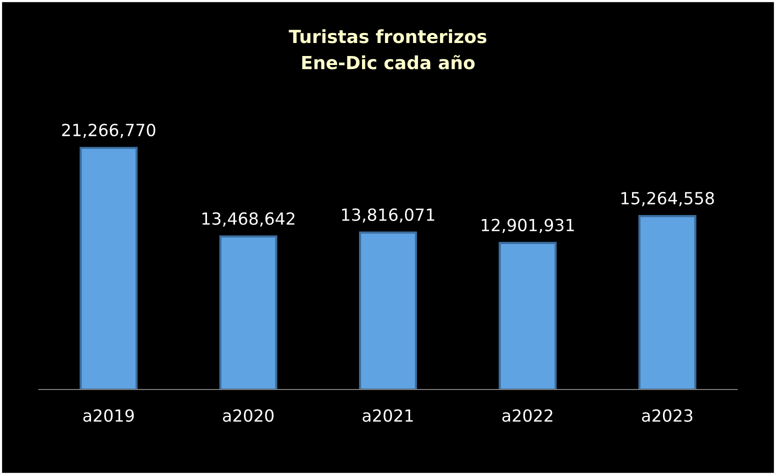 The height and width of the screenshot is (475, 776). What do you see at coordinates (387, 415) in the screenshot?
I see `x-tick-label: a2021` at bounding box center [387, 415].